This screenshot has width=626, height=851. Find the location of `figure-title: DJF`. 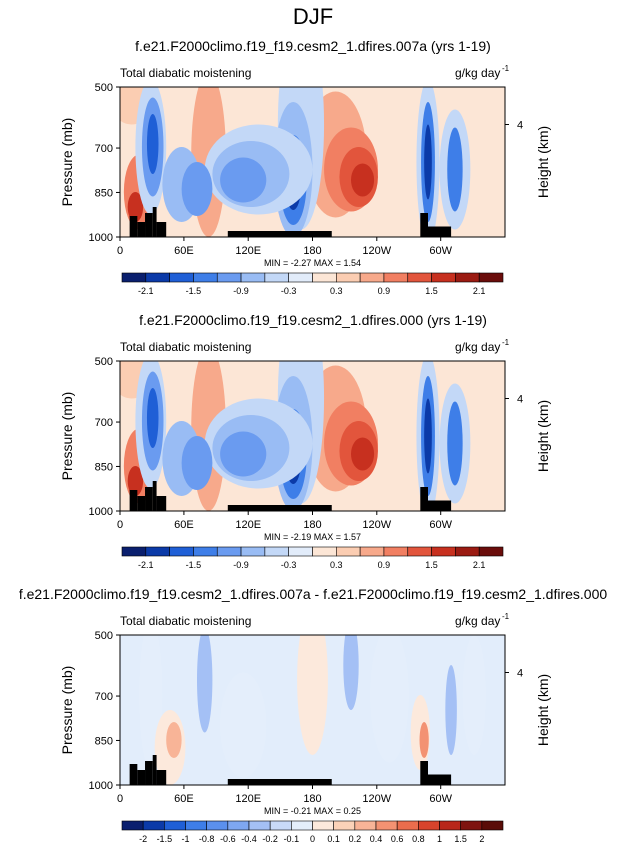

figure-title: DJF is located at coordinates (313, 16).